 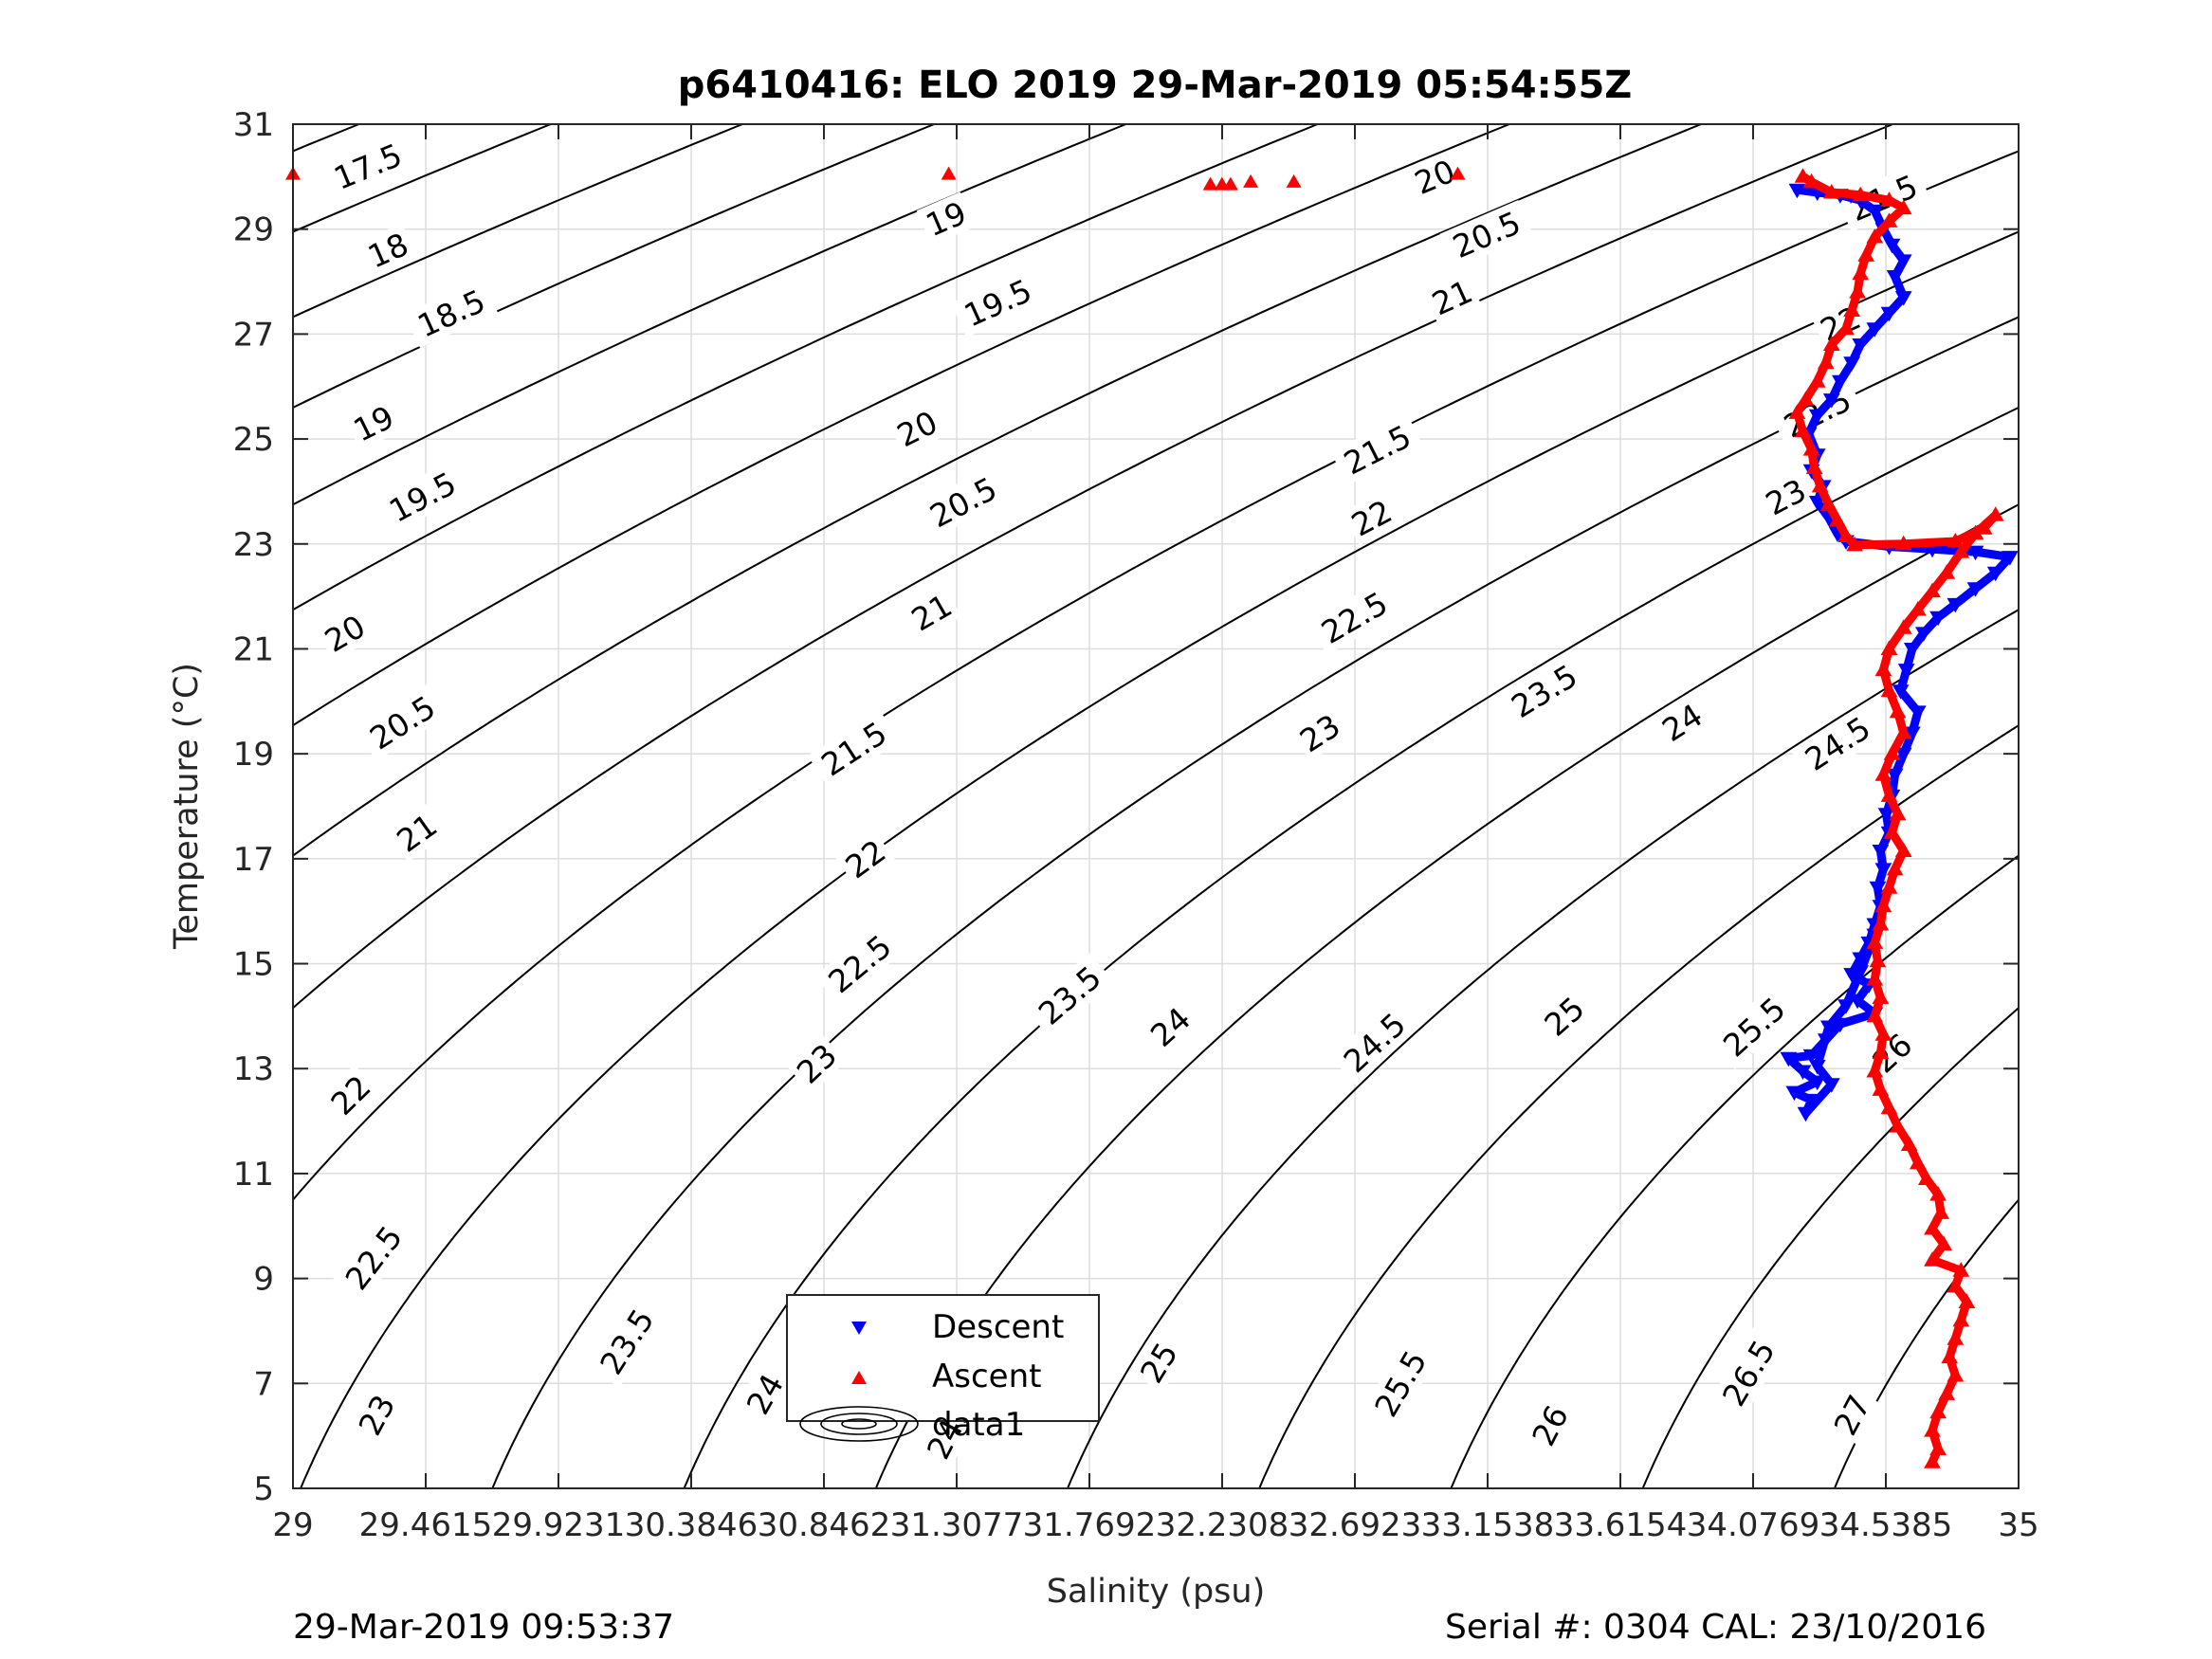 What do you see at coordinates (253, 335) in the screenshot?
I see `y-tick-label: 27` at bounding box center [253, 335].